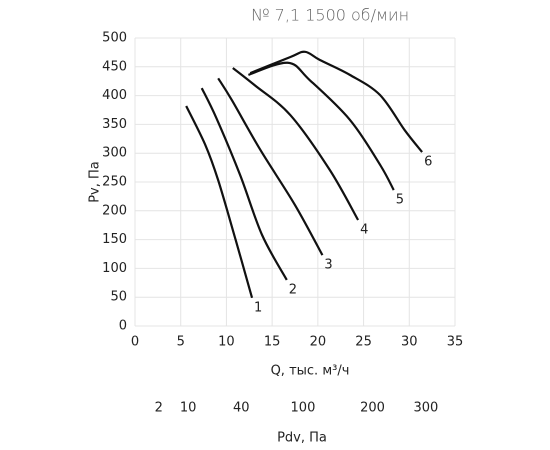 This screenshot has width=550, height=450. Describe the element at coordinates (114, 239) in the screenshot. I see `y-tick-label: 150` at that location.